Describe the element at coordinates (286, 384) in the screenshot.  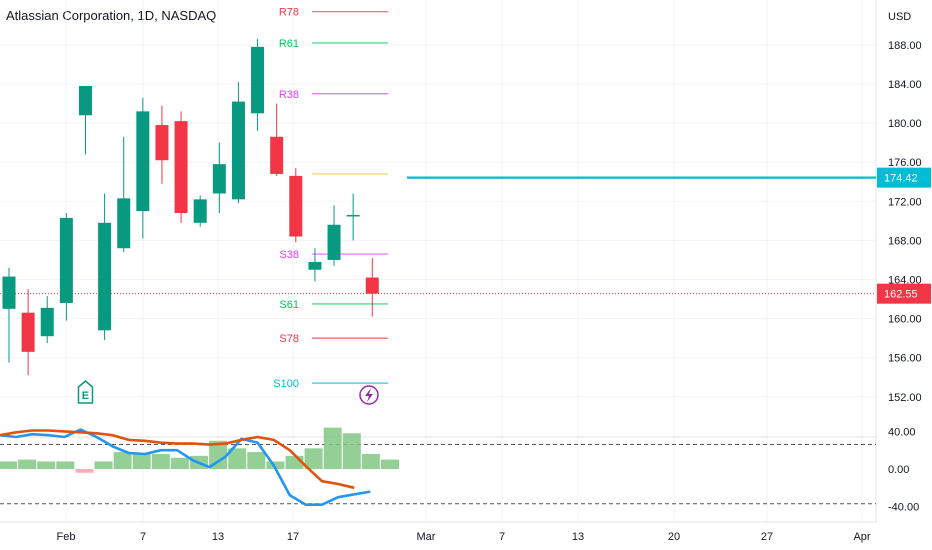
I see `pivot-label: S100` at that location.